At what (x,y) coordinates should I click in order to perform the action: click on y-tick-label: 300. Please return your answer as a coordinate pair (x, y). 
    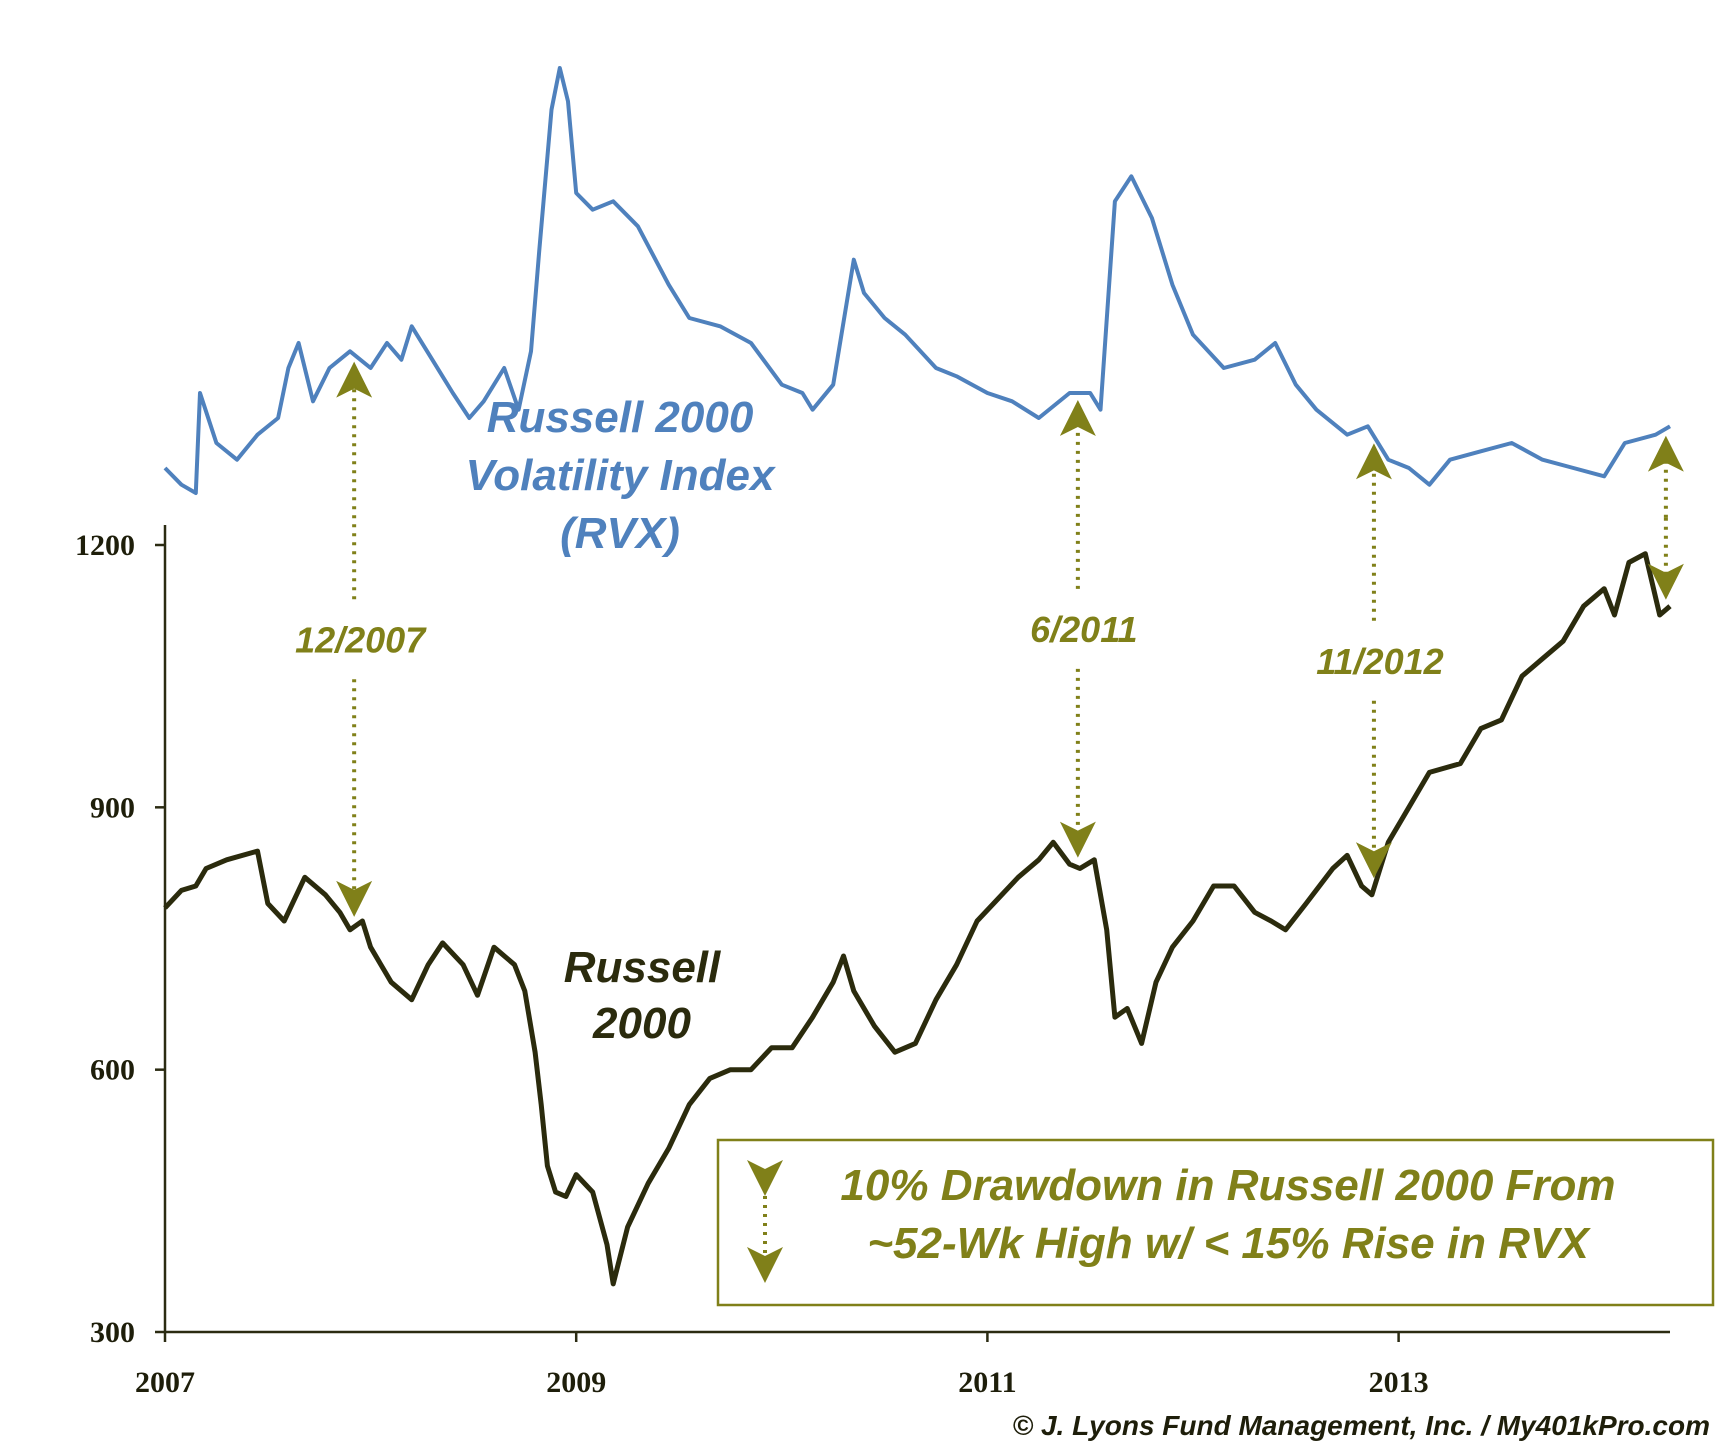
    Looking at the image, I should click on (112, 1332).